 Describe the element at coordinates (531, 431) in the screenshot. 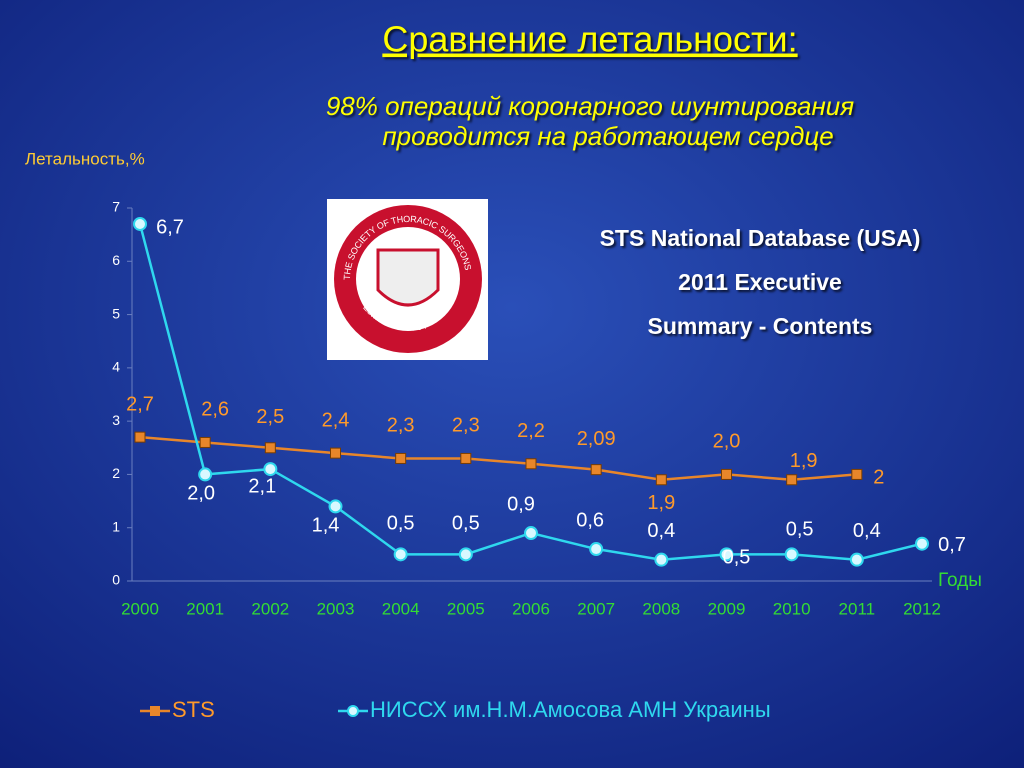

I see `value-label: 2,2` at that location.